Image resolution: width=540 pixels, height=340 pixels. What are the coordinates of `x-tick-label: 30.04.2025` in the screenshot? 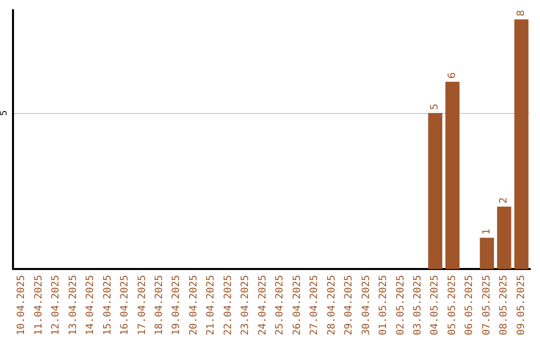 It's located at (366, 305).